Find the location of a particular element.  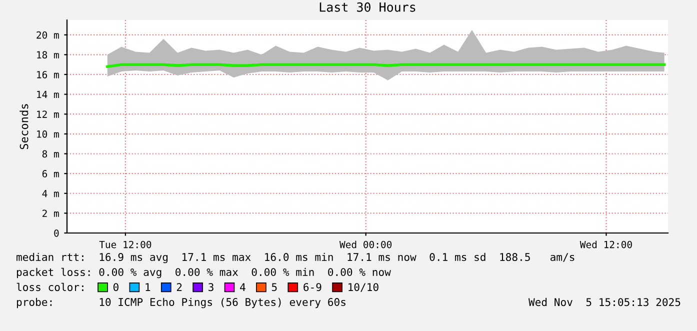

legend-label: 1 is located at coordinates (148, 287).